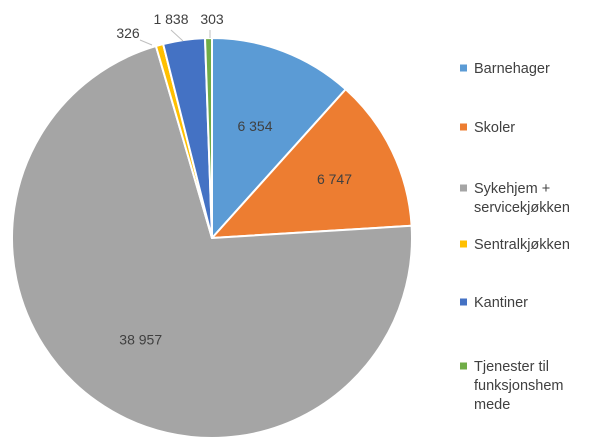 Image resolution: width=589 pixels, height=440 pixels. I want to click on legend-label-skoler: Skoler, so click(494, 128).